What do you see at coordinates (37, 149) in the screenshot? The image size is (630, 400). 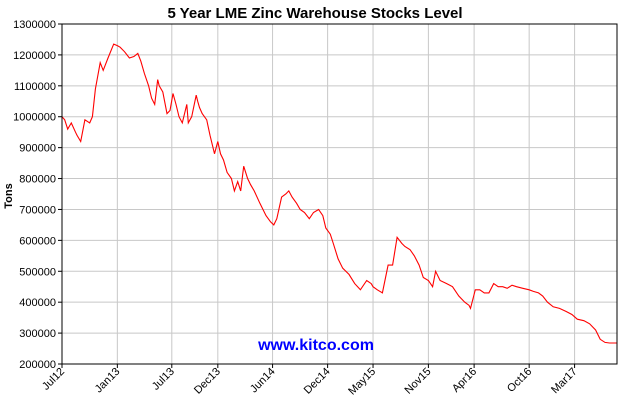 I see `y-tick-label: 900000` at bounding box center [37, 149].